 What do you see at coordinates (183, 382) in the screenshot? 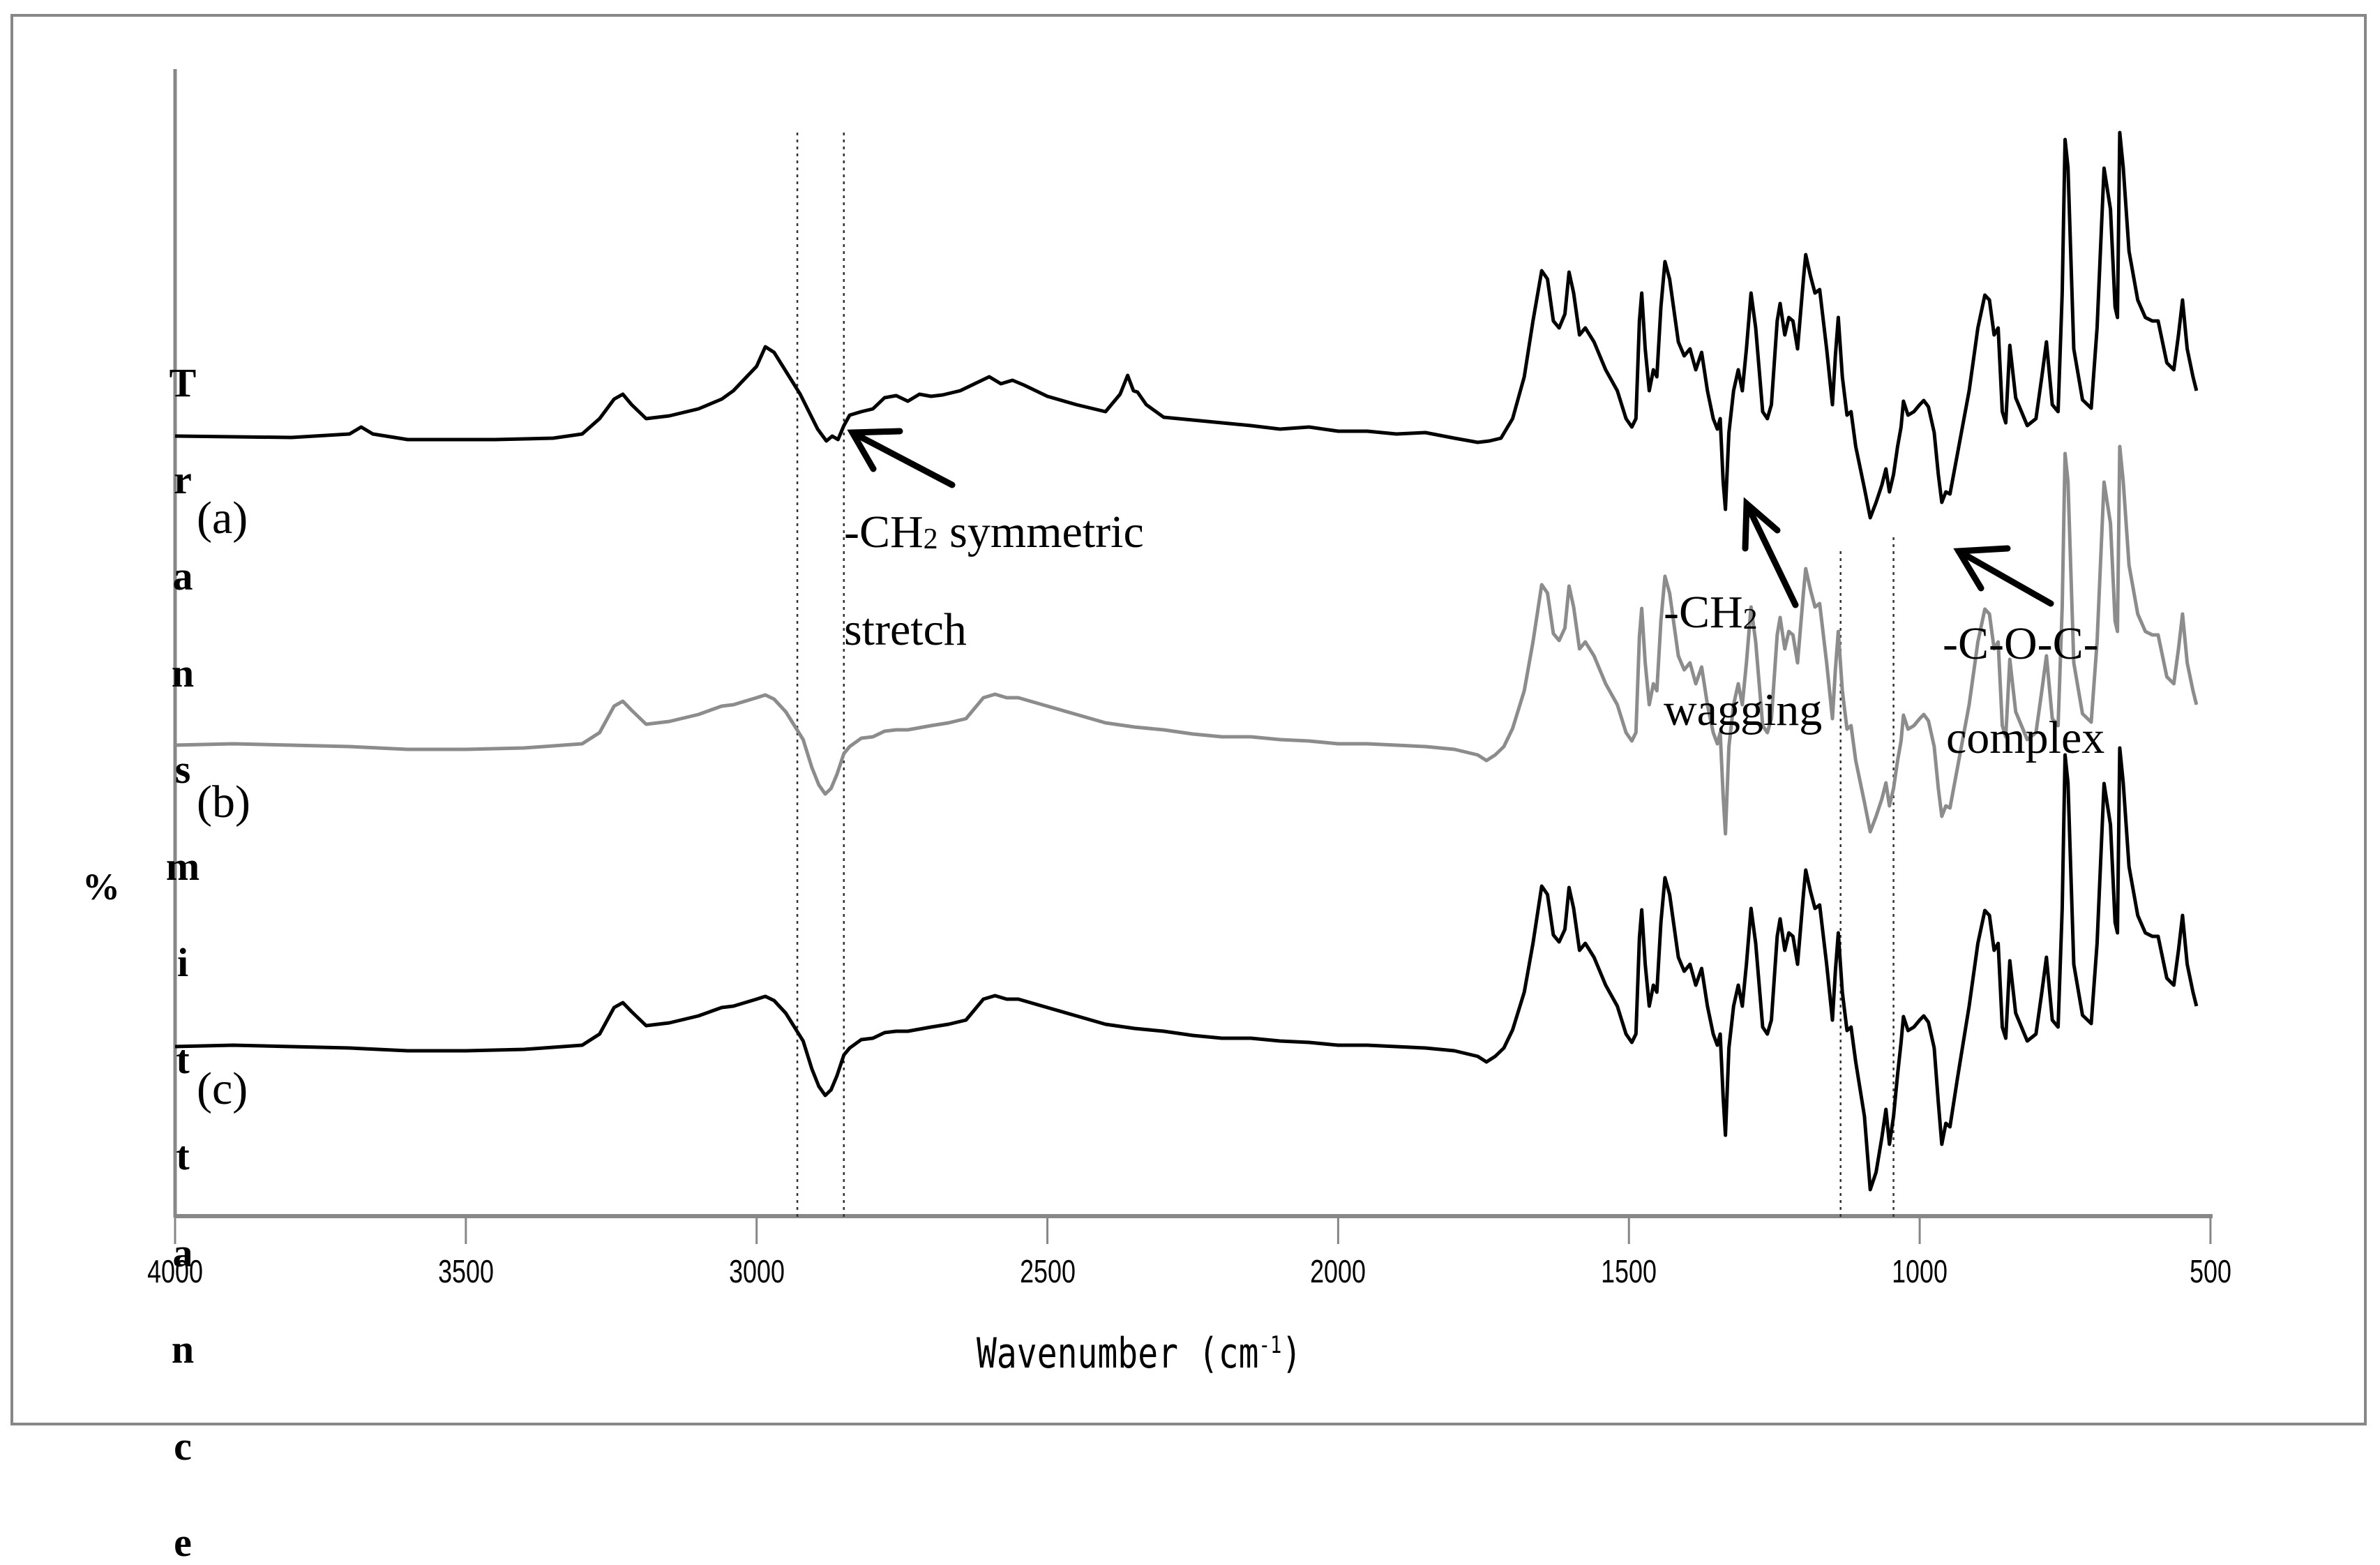
I see `y-axis-title-letter: T` at bounding box center [183, 382].